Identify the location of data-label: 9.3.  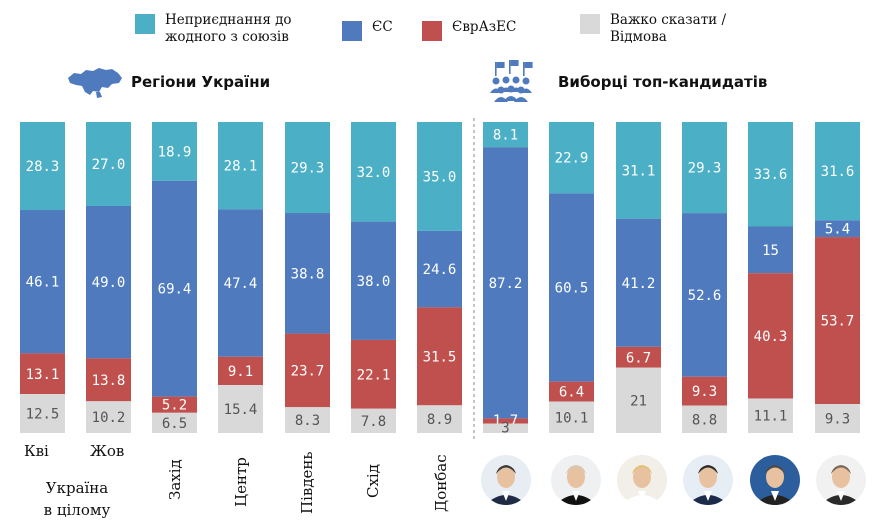
(704, 392).